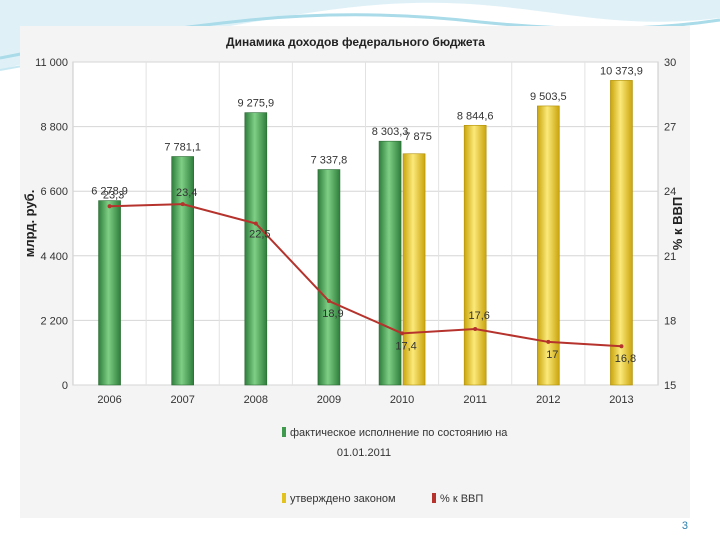  I want to click on gdp-label-2007: 23,4, so click(186, 193).